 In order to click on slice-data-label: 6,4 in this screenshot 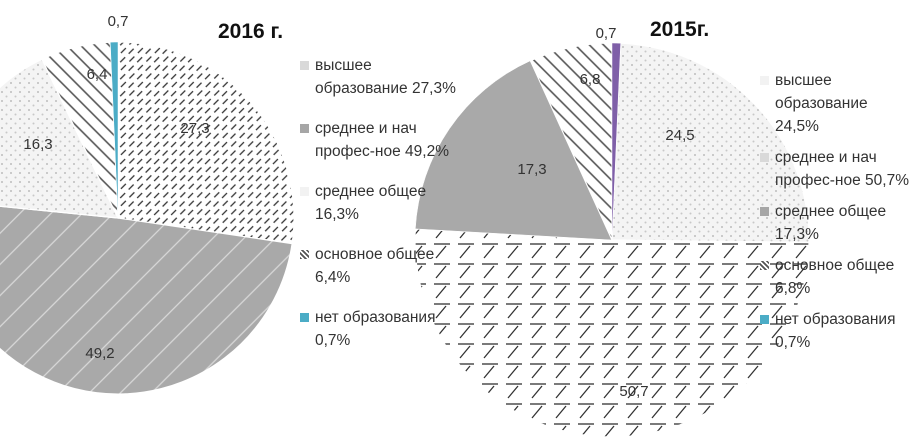, I will do `click(97, 74)`.